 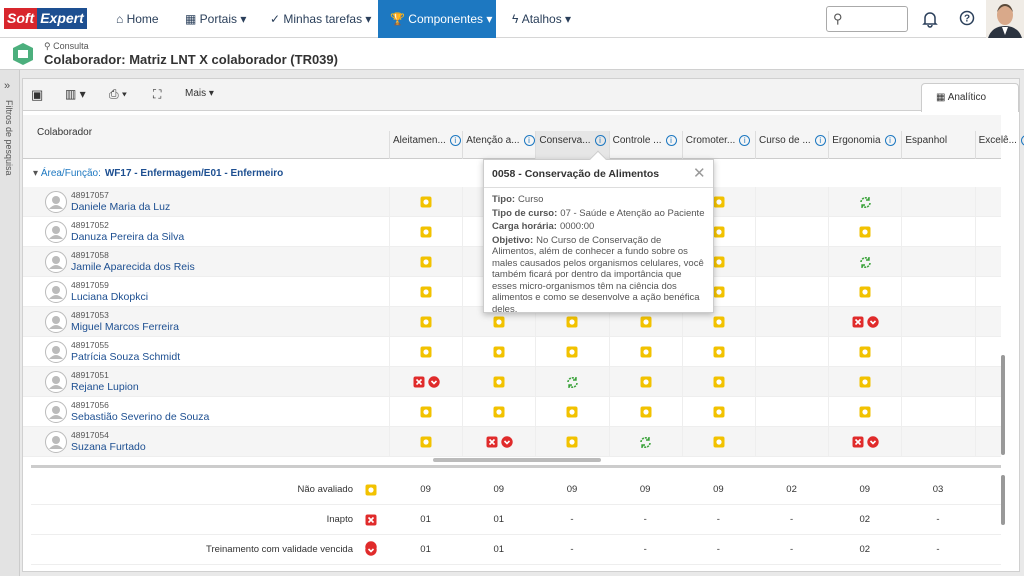 I want to click on employee-name: Daniele Maria da Luz, so click(x=121, y=207).